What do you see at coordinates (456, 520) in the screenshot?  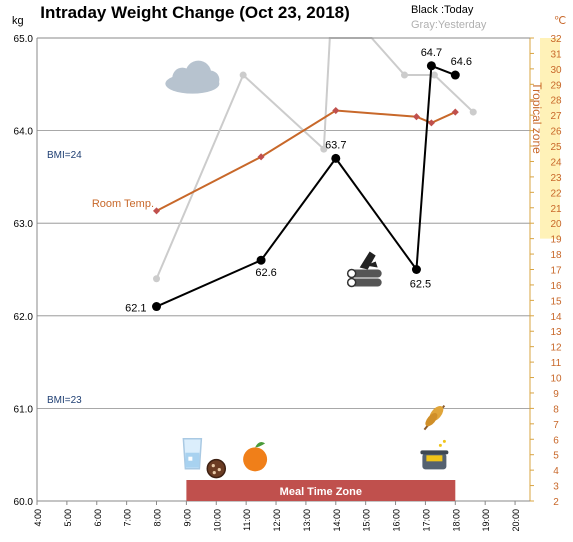 I see `x-tick-label: 18:00` at bounding box center [456, 520].